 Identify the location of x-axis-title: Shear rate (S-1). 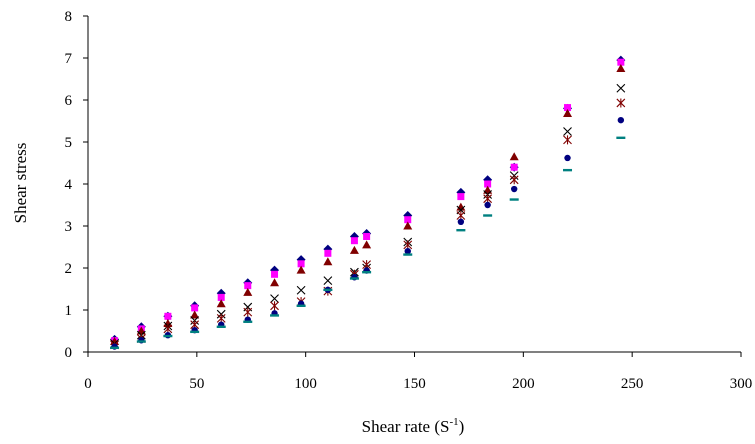
(413, 426).